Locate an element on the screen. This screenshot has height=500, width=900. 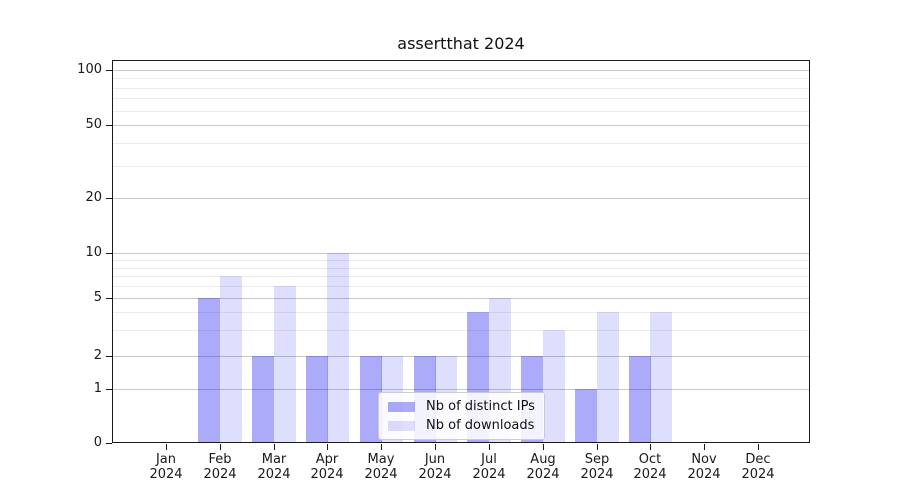
x-tick-label: Apr 2024 is located at coordinates (327, 467).